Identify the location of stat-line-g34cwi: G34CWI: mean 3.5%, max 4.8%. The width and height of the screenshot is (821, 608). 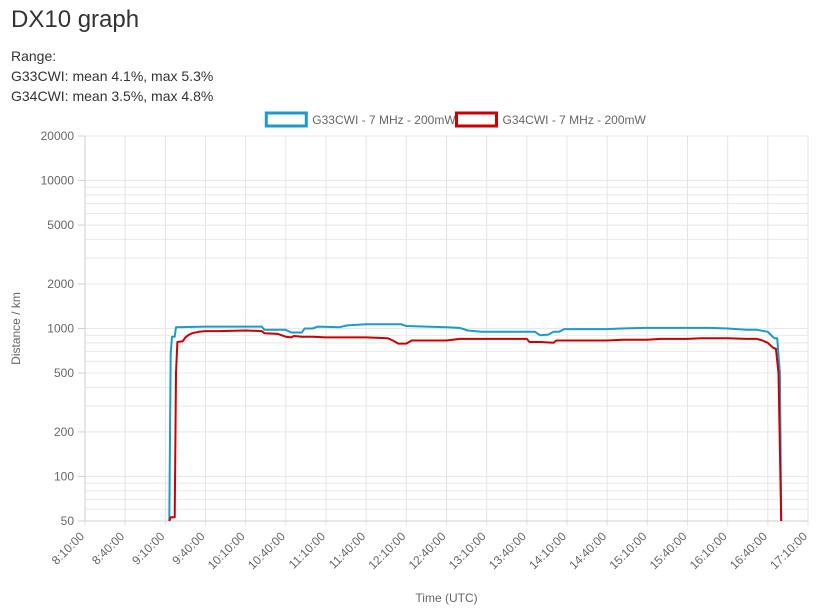
(112, 96).